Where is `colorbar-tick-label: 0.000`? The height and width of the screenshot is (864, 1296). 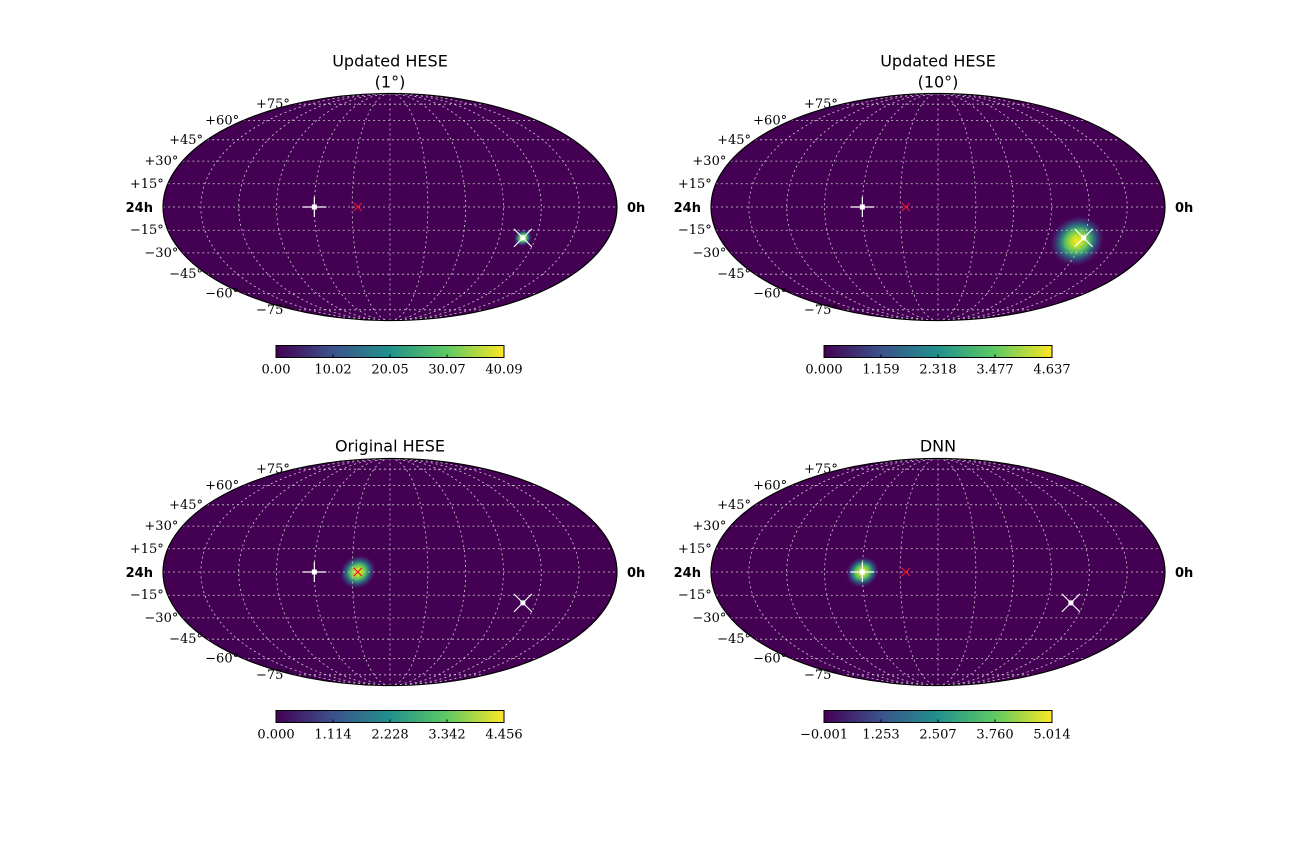
colorbar-tick-label: 0.000 is located at coordinates (275, 735).